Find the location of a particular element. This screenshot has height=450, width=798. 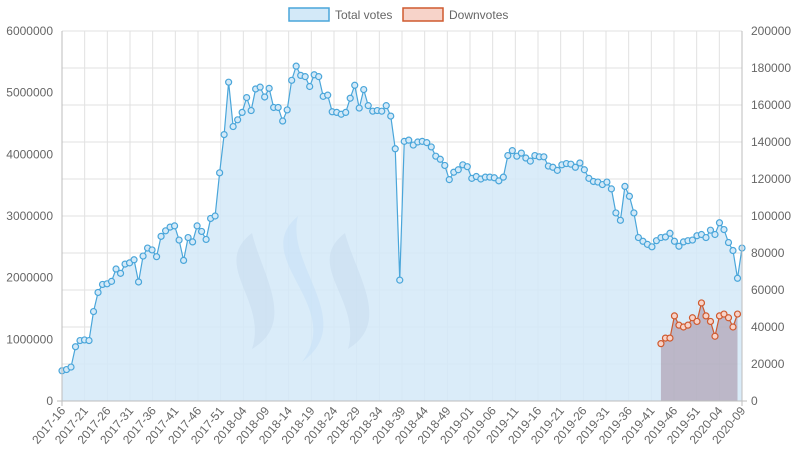

right-axis-tick-label: 20000 is located at coordinates (768, 364).